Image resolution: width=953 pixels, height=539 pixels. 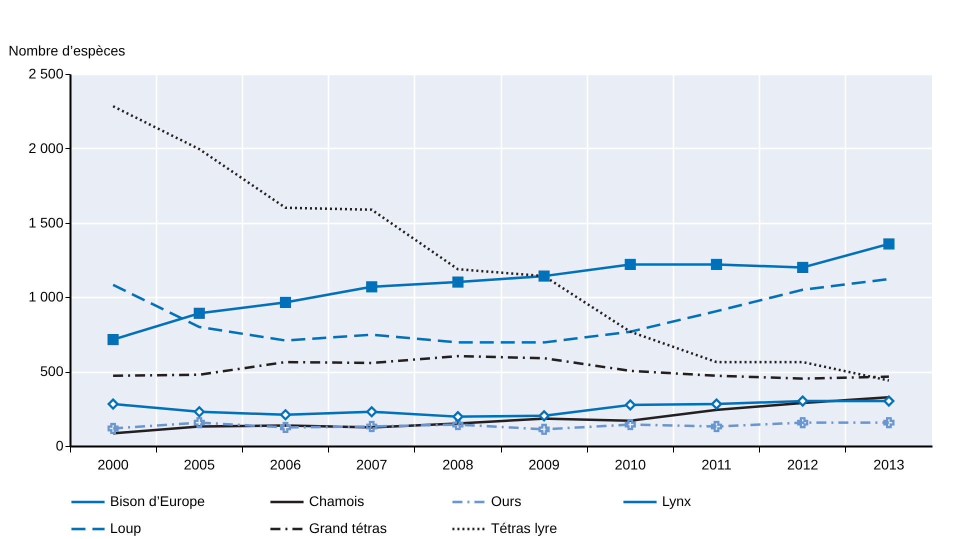 I want to click on x-tick-label: 2007, so click(x=372, y=464).